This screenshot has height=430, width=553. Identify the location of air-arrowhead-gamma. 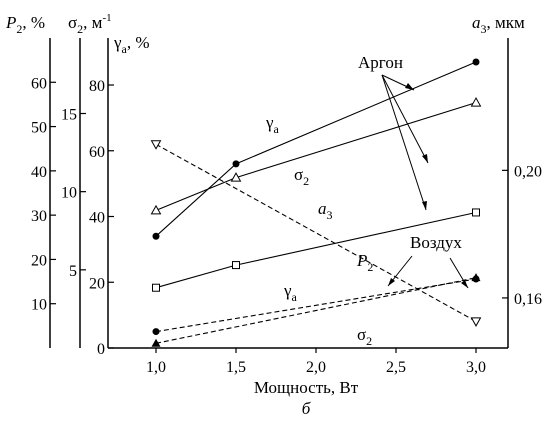
(464, 284).